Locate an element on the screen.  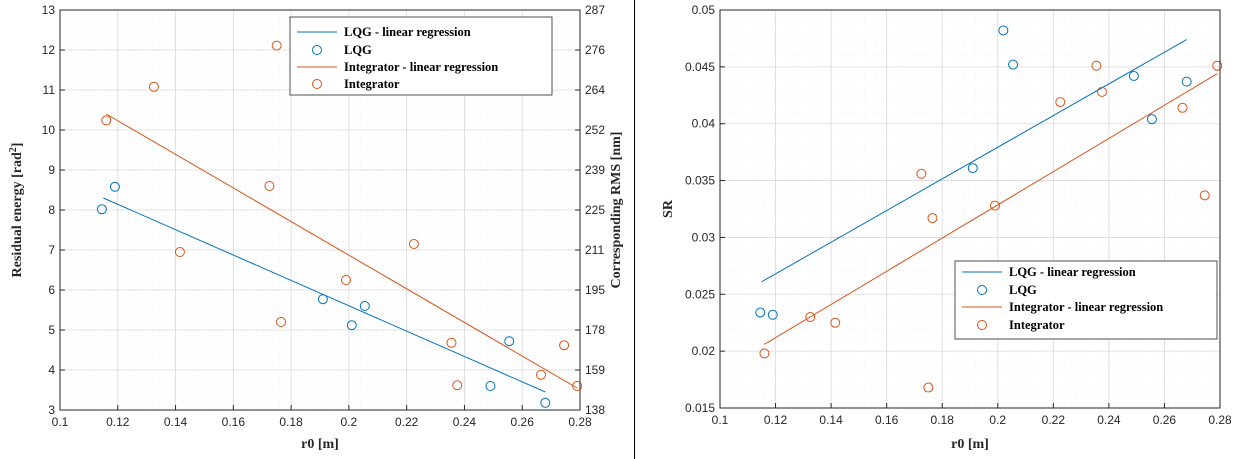
right-legend-integrator-marker-swatch is located at coordinates (982, 325).